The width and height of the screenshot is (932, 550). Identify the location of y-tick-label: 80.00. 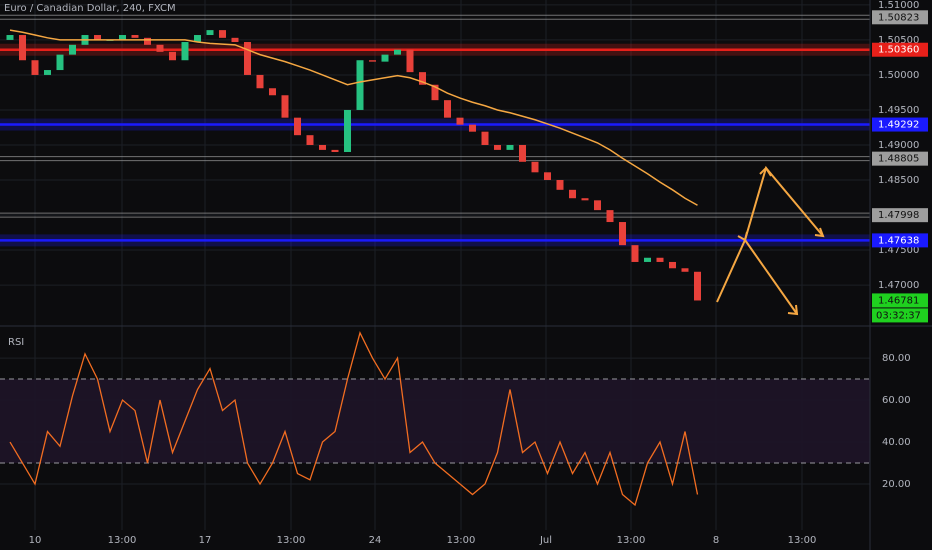
(896, 358).